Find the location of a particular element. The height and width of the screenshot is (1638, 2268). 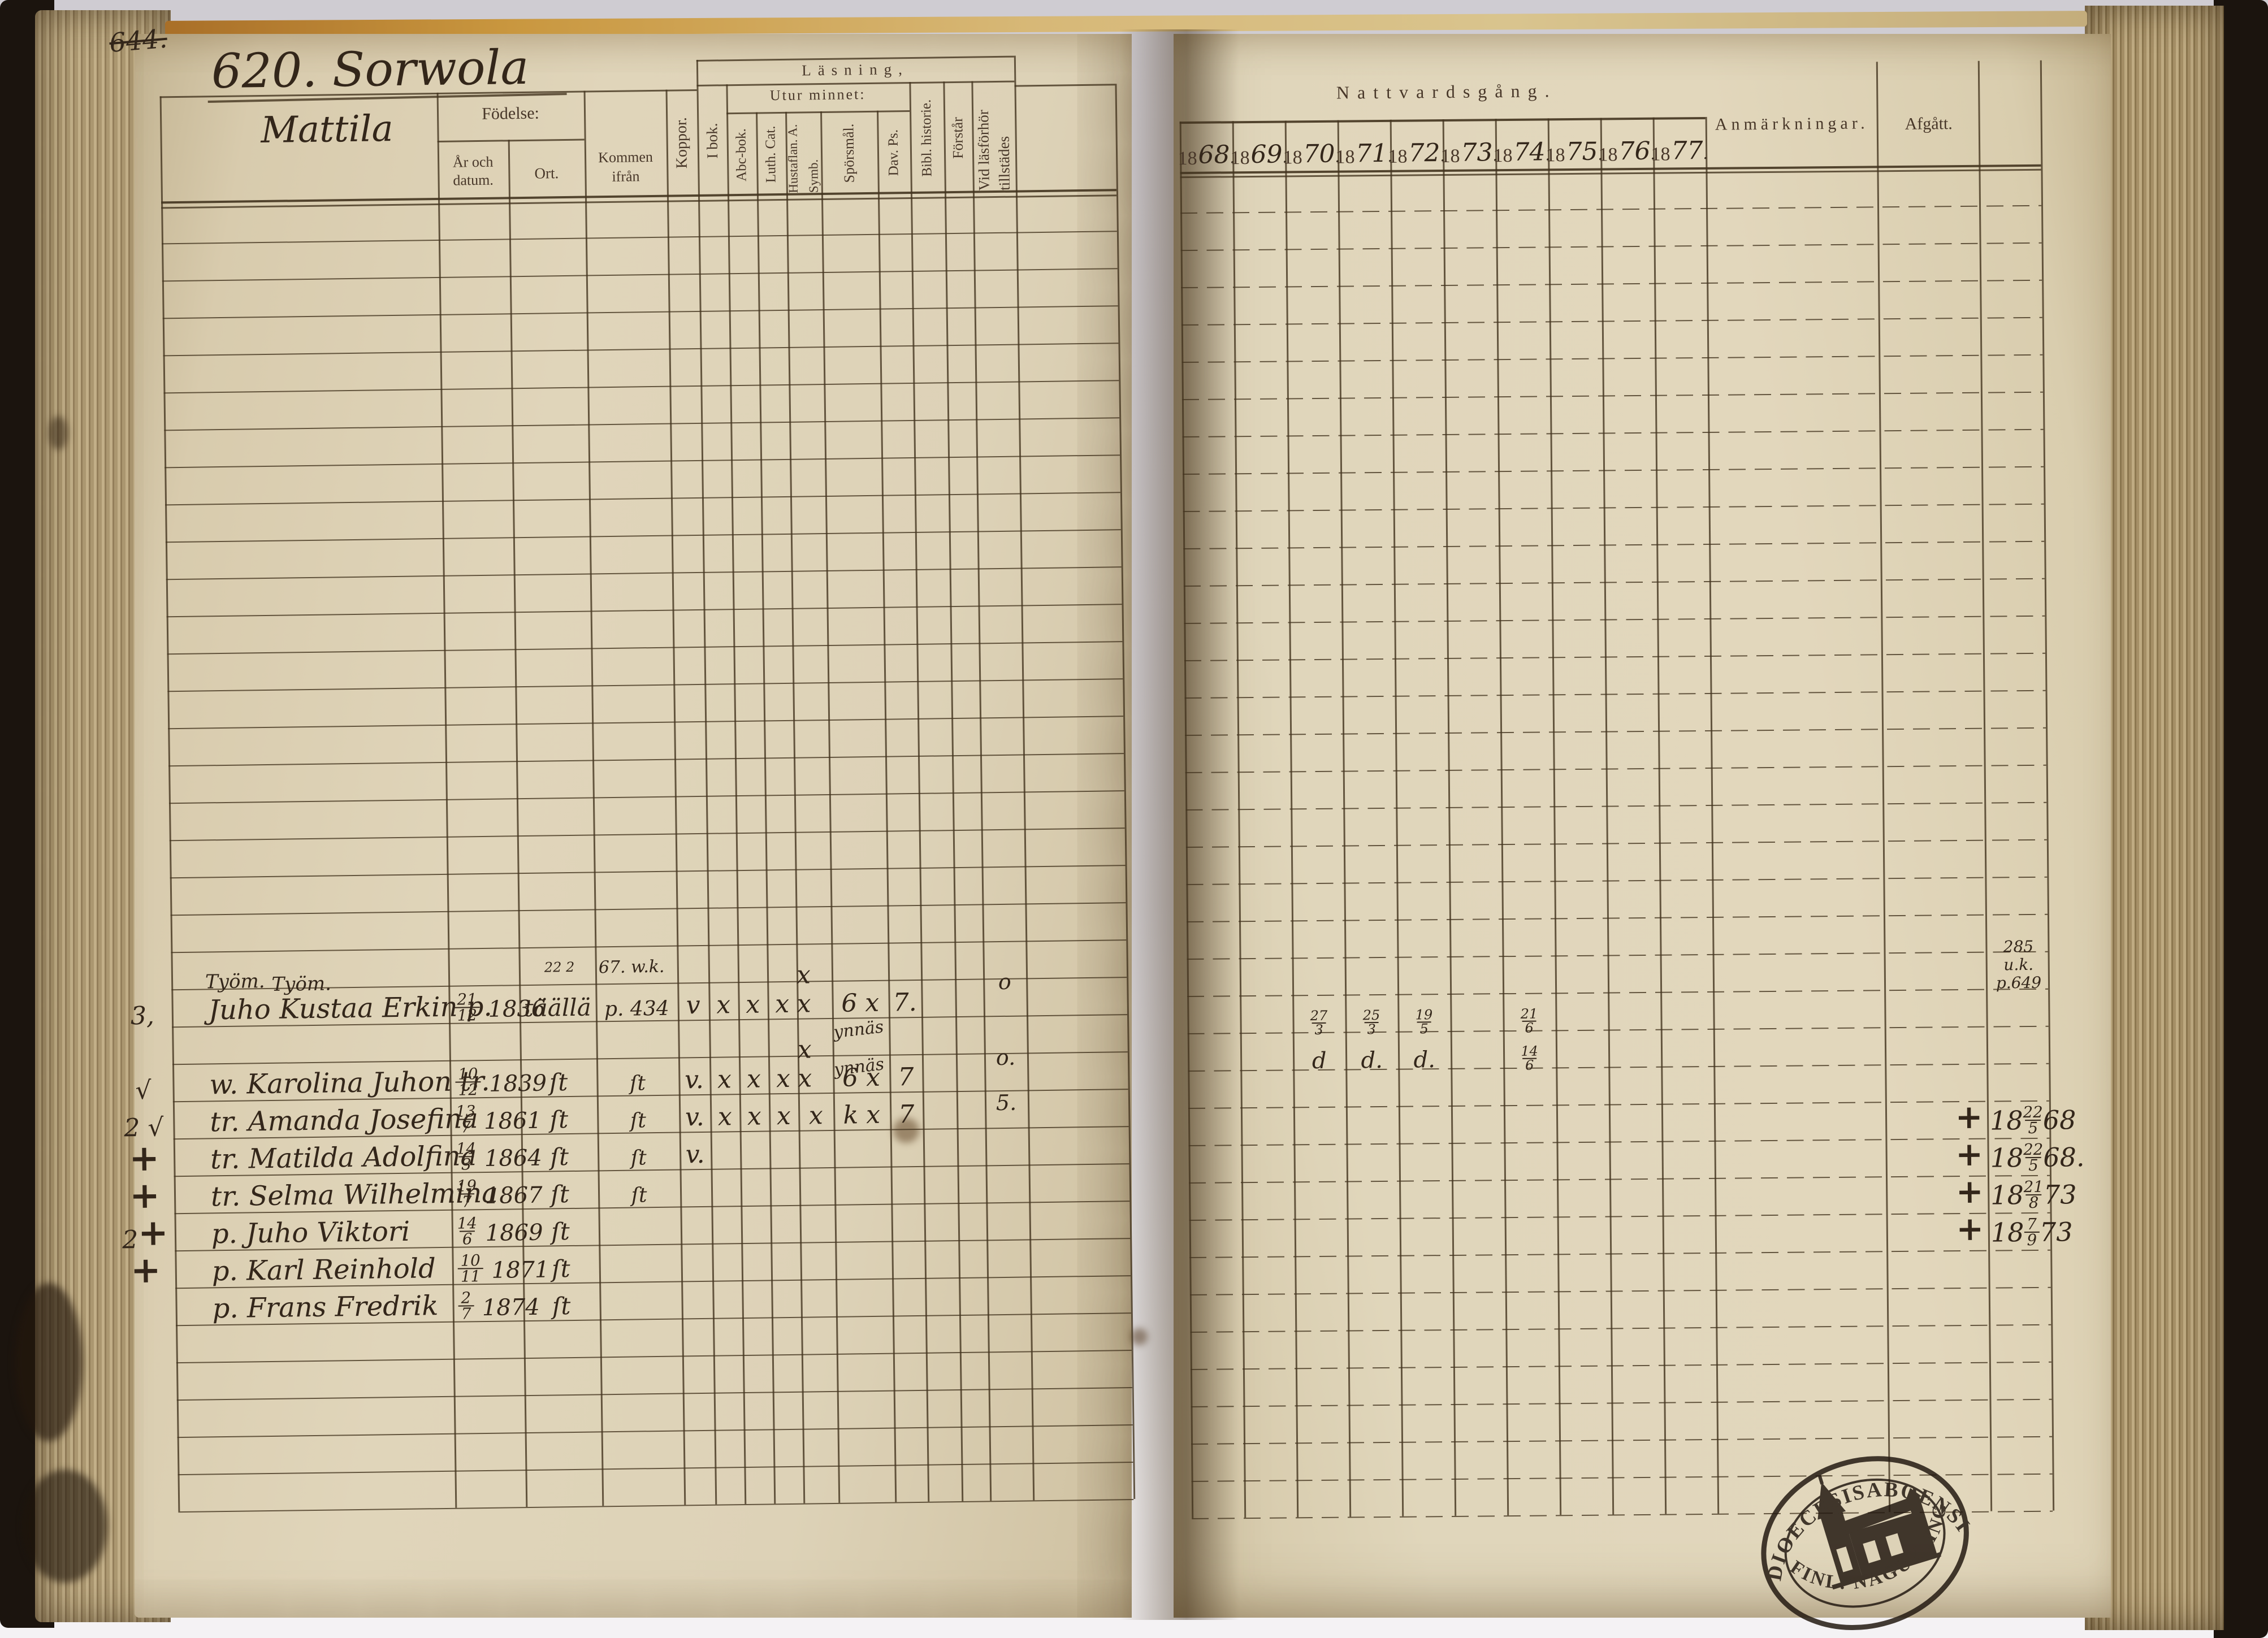

communion-date: d is located at coordinates (1319, 1060).